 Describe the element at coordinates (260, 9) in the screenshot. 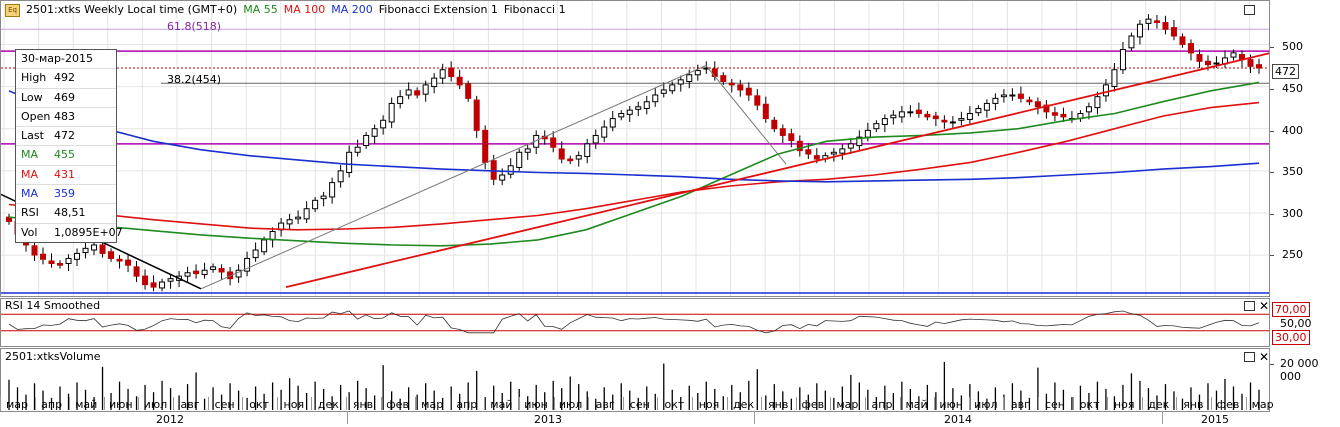

I see `legend-ma55: MA 55` at that location.